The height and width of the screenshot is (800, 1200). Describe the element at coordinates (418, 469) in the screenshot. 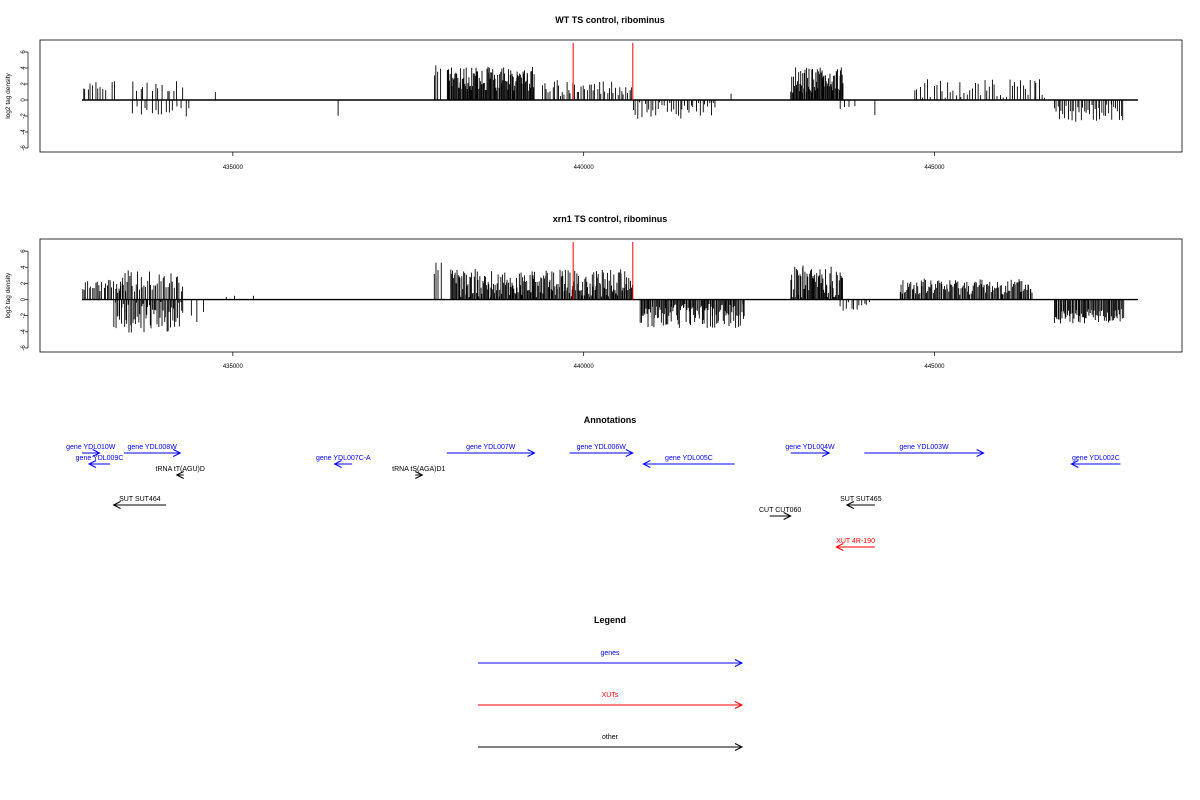

I see `feature-label: tRNA tS(AGA)D1` at that location.